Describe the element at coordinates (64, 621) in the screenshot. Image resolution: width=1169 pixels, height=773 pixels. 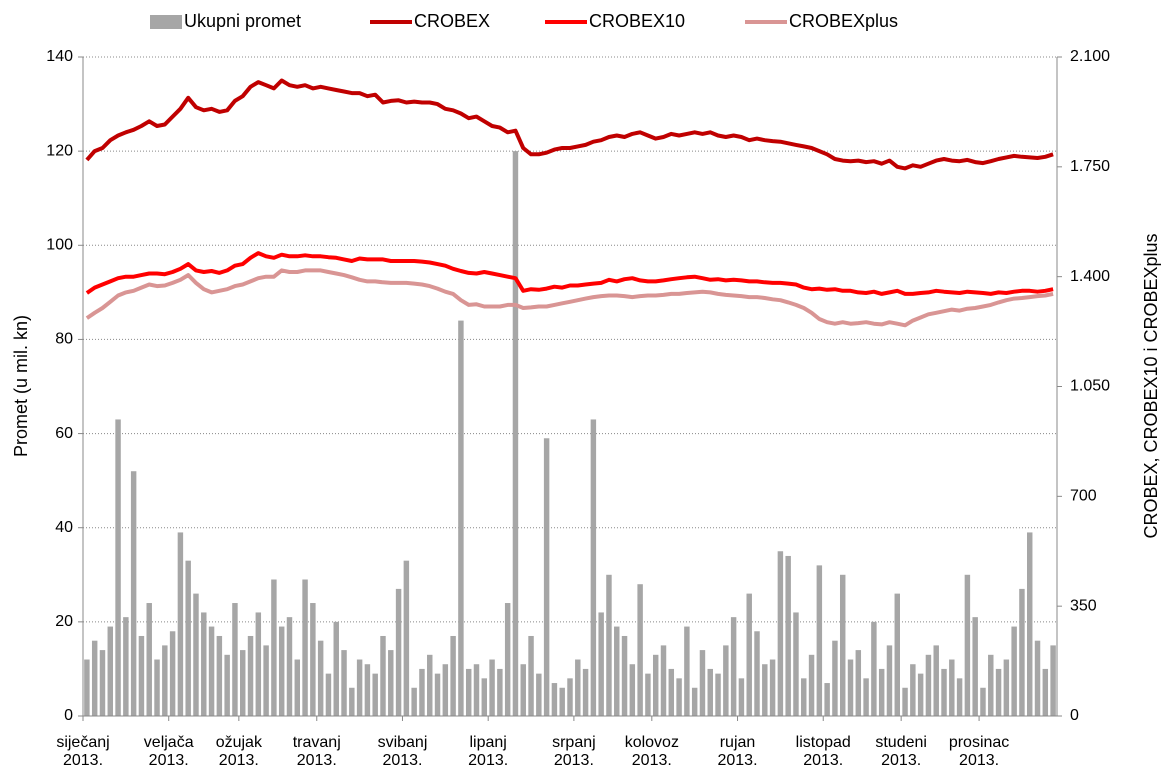
I see `y-tick-label: 20` at that location.